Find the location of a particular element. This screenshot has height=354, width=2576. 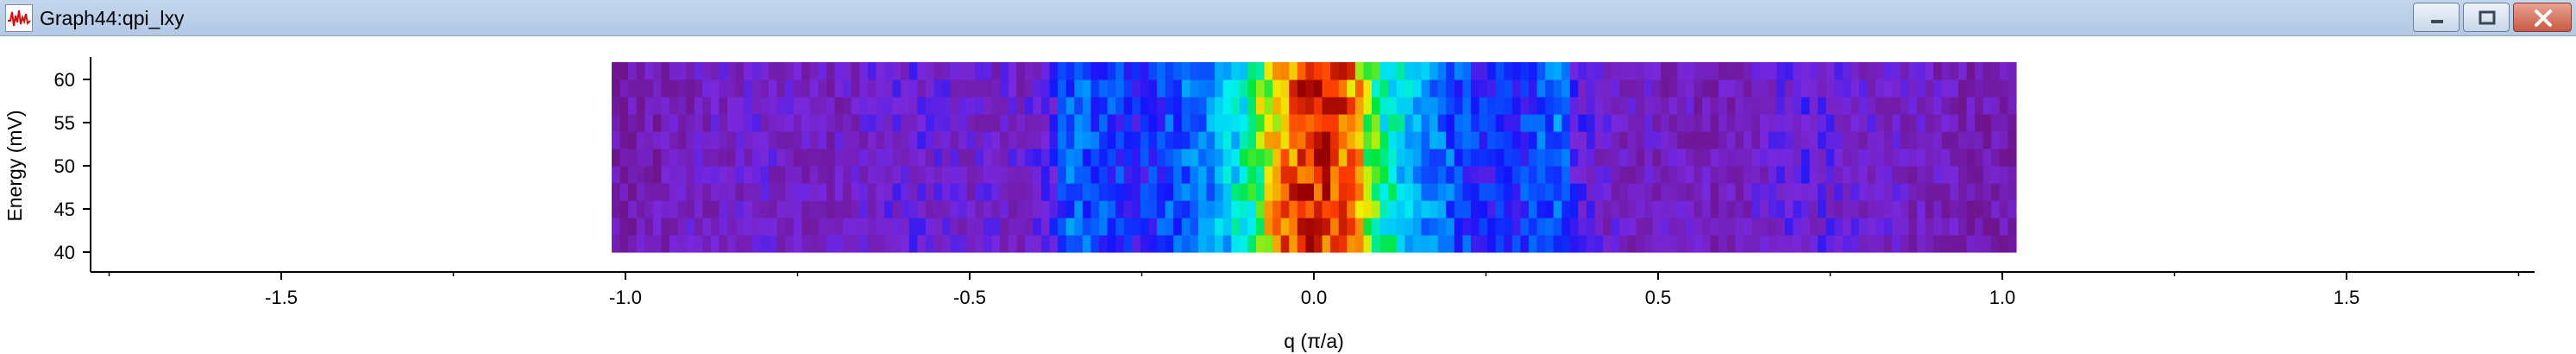

window-titlebar: Graph44:qpi_lxy is located at coordinates (1288, 18).